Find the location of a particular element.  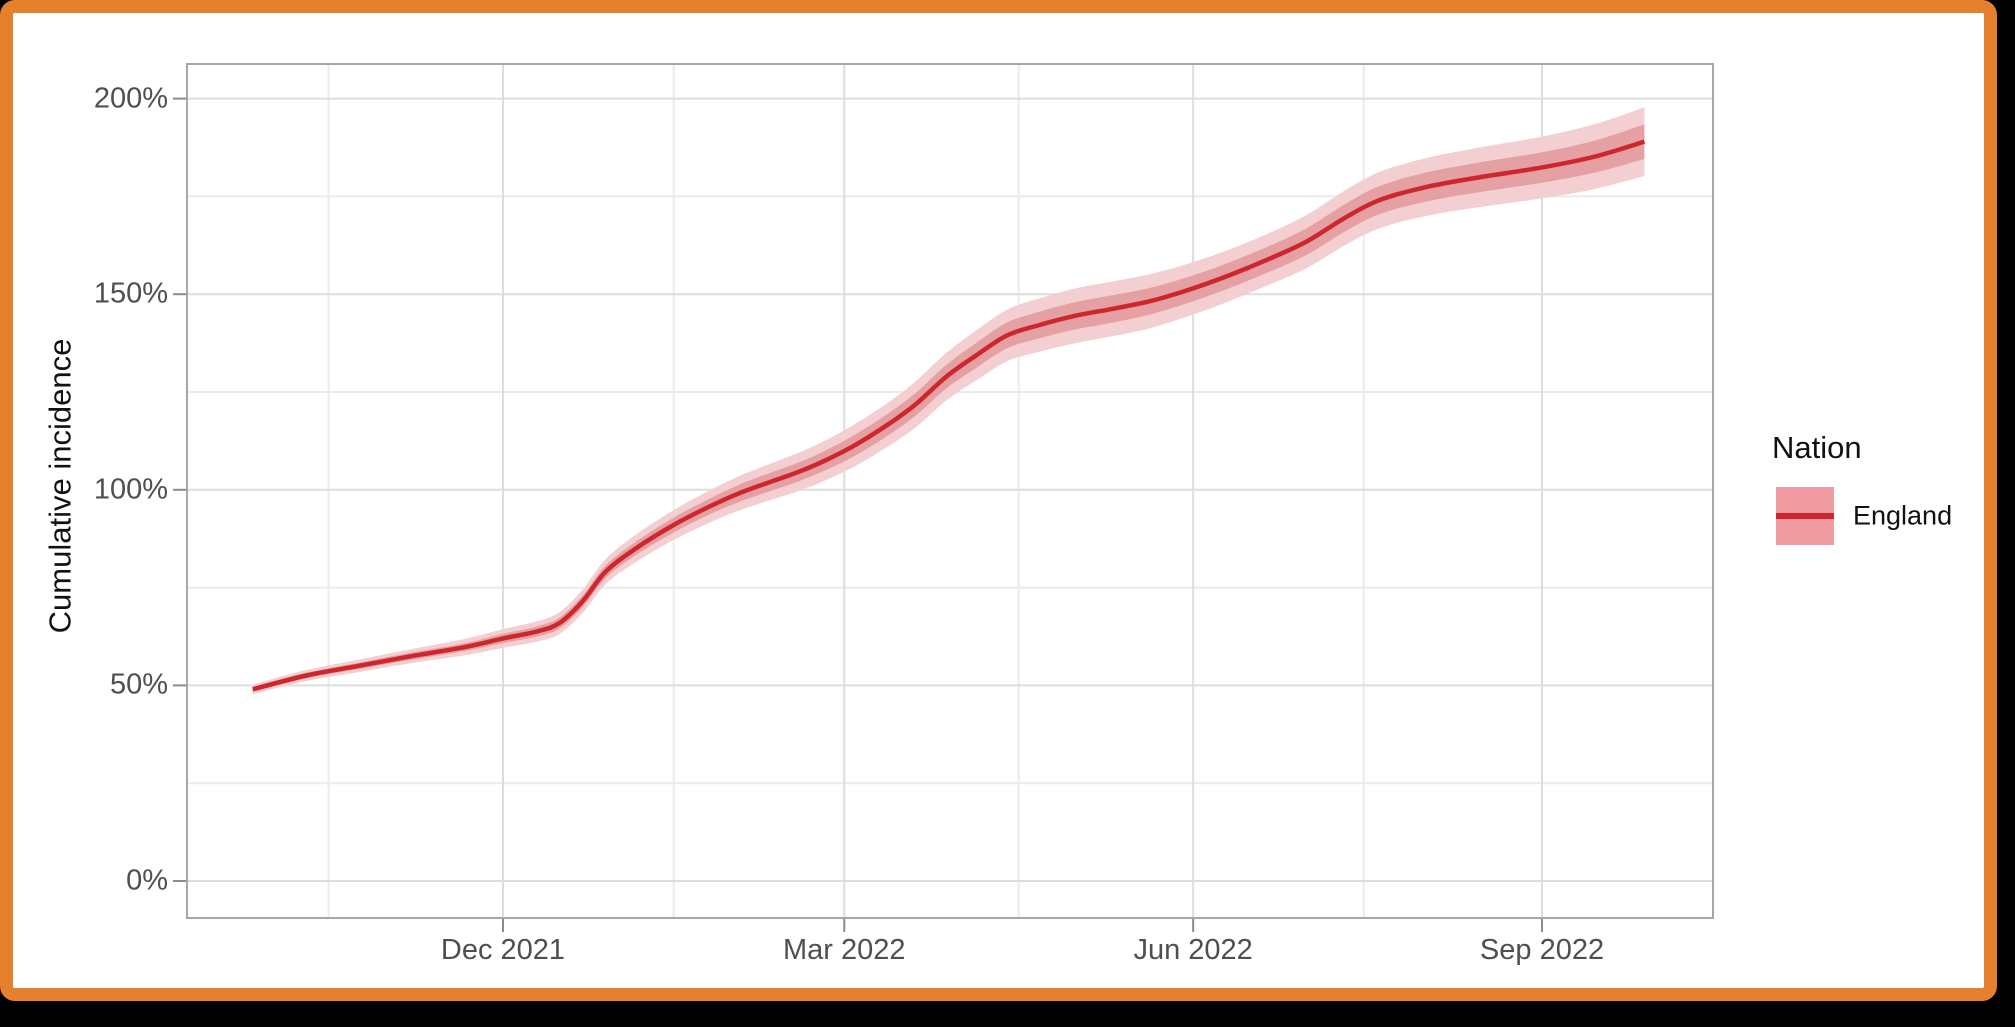

y-tick-label: 200% is located at coordinates (130, 98).